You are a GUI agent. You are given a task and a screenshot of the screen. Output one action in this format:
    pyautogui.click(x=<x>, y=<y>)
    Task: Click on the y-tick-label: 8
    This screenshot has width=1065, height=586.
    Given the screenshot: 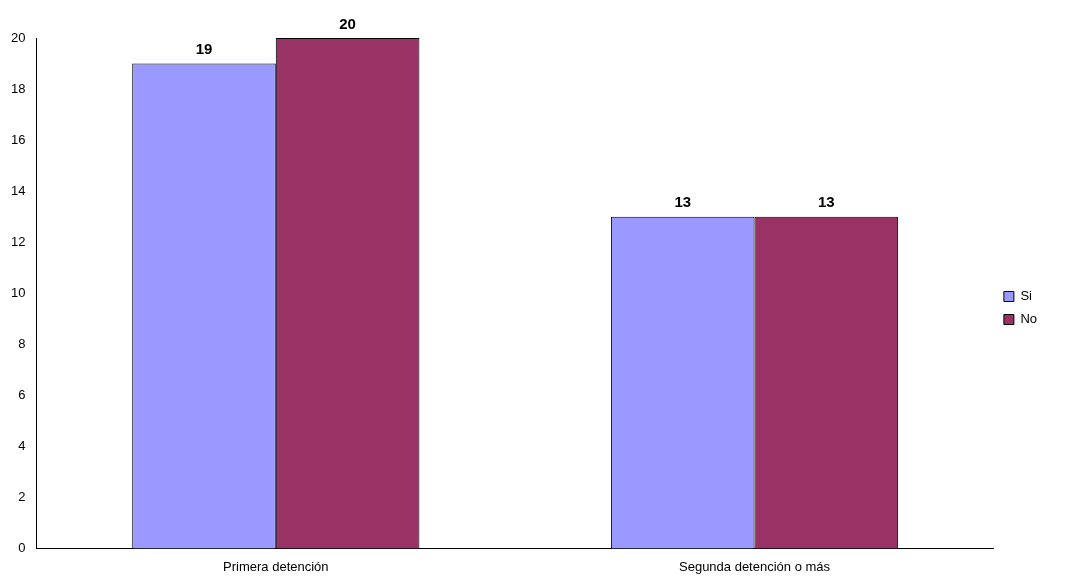 What is the action you would take?
    pyautogui.click(x=22, y=343)
    